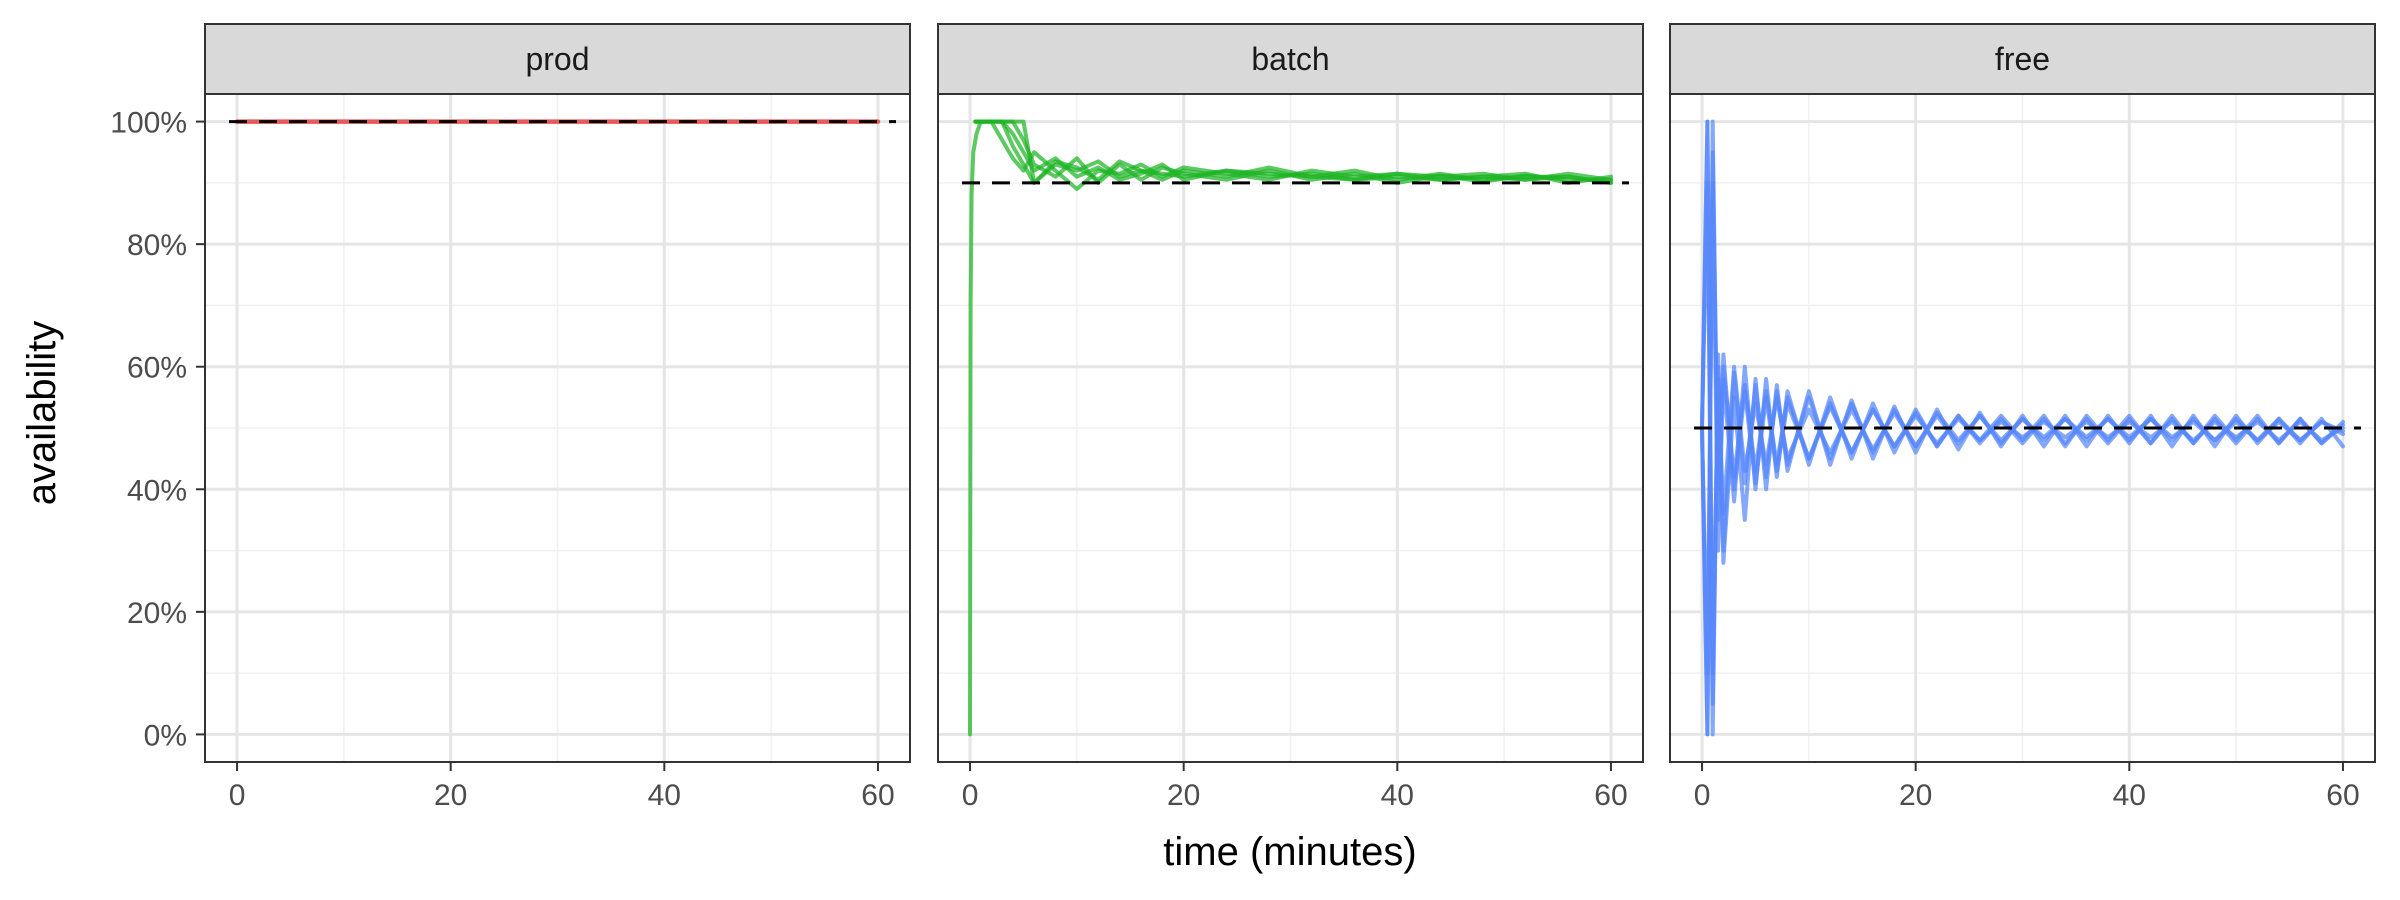  What do you see at coordinates (157, 368) in the screenshot?
I see `y-tick-label: 60%` at bounding box center [157, 368].